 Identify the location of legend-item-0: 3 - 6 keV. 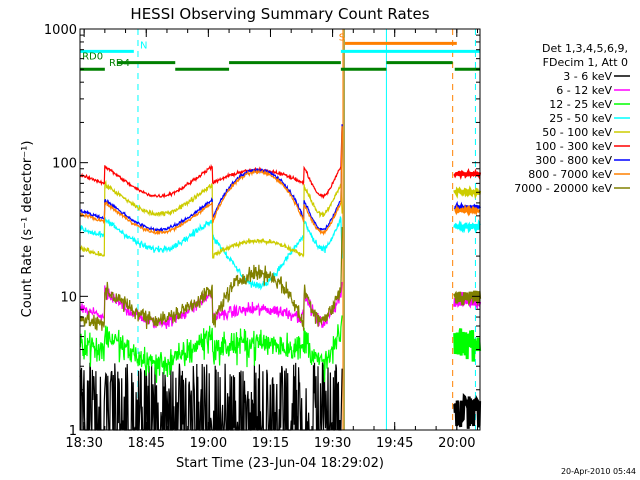
(587, 76).